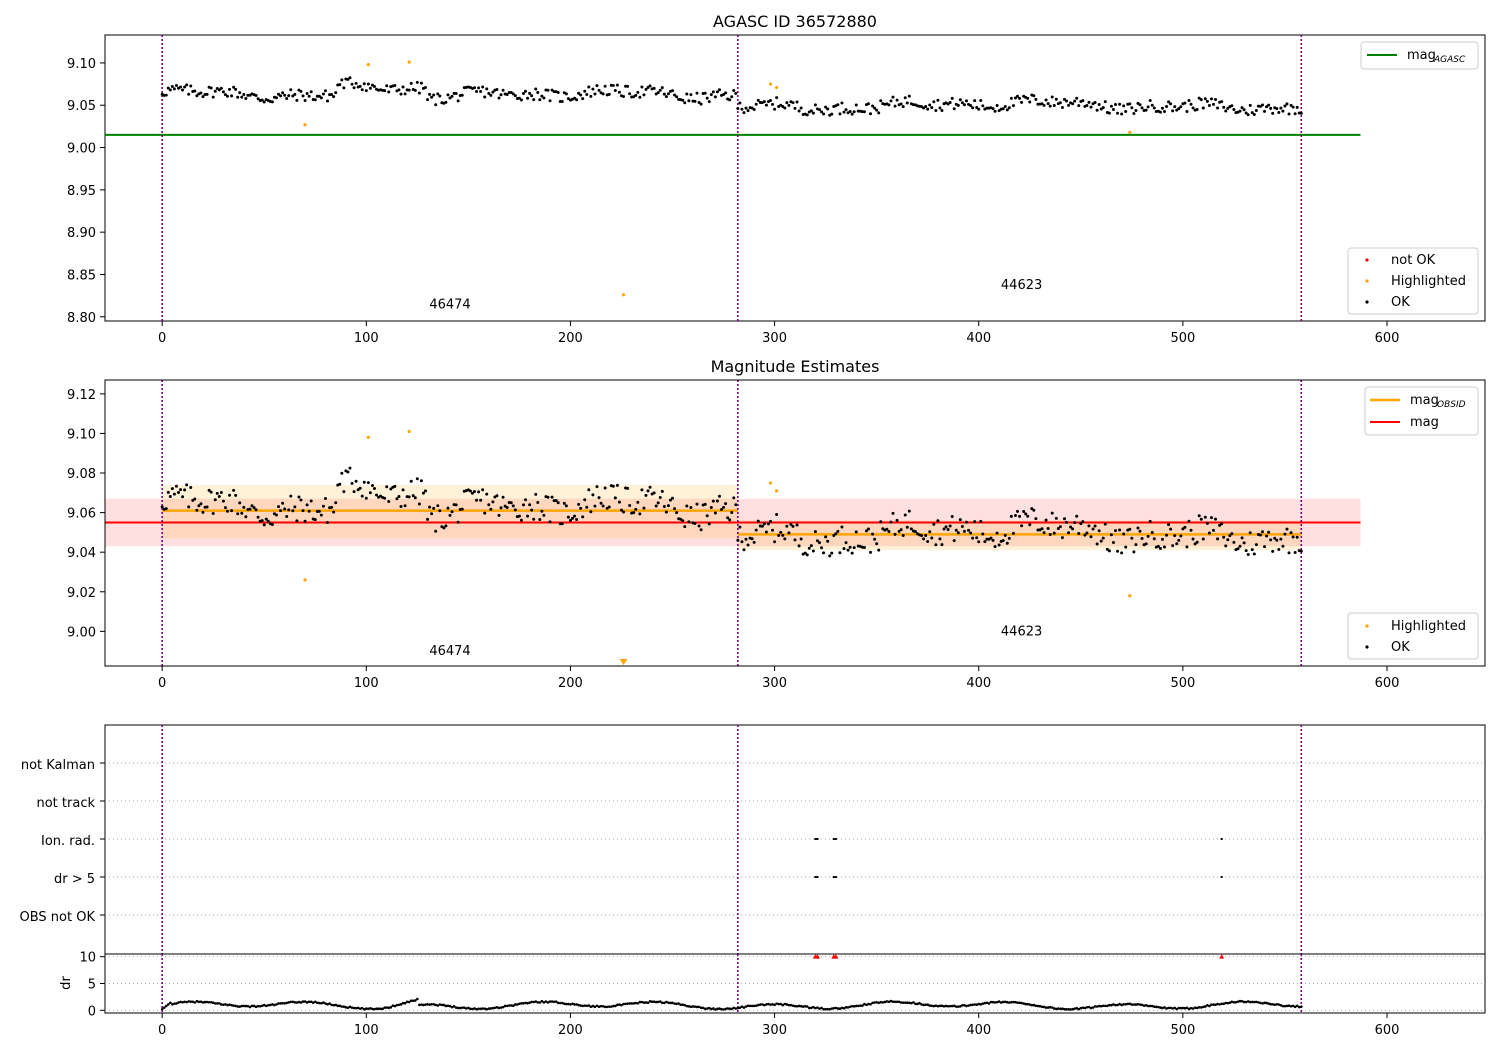 This screenshot has height=1050, width=1500. What do you see at coordinates (92, 1011) in the screenshot?
I see `y-tick-label: 0` at bounding box center [92, 1011].